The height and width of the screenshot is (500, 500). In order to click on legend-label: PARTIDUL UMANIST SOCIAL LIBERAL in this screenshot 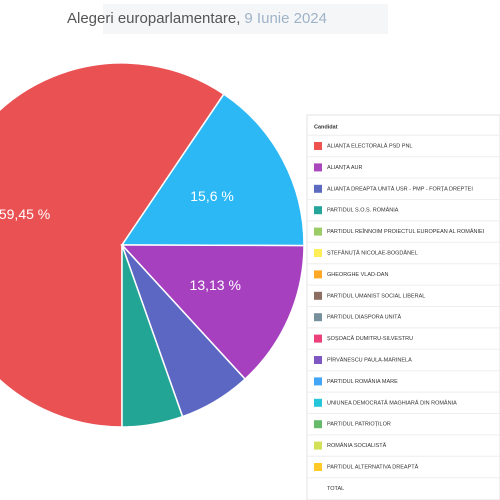, I will do `click(376, 296)`.